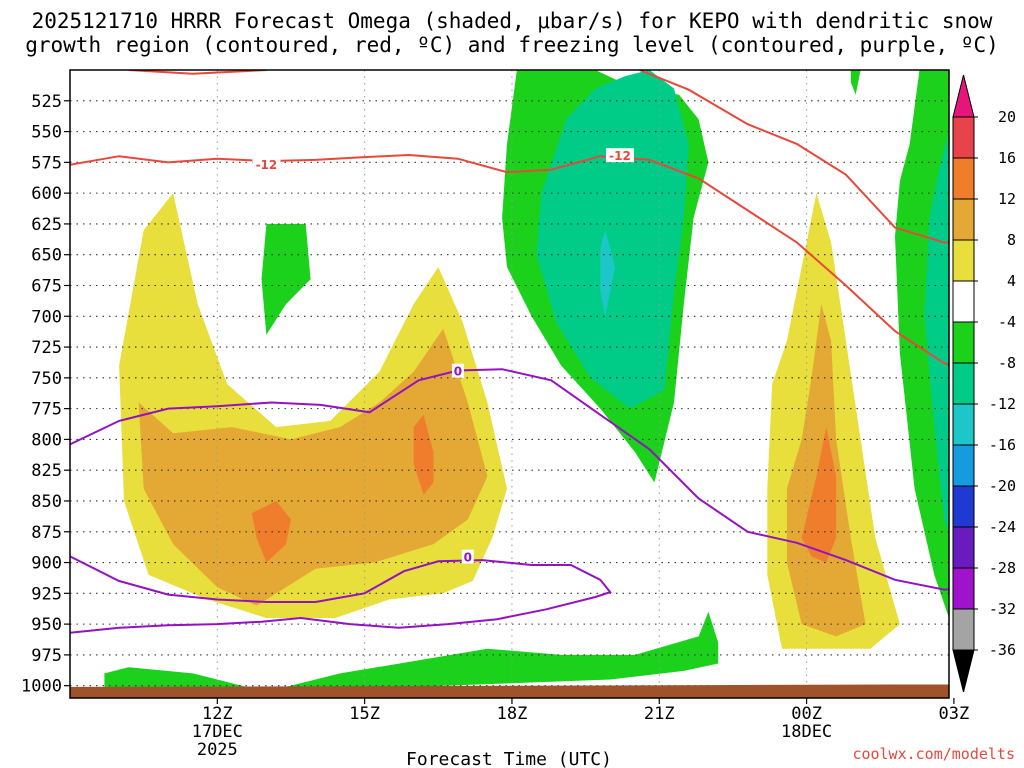 This screenshot has height=768, width=1024. Describe the element at coordinates (1002, 445) in the screenshot. I see `colorbar-label-8: -16` at that location.